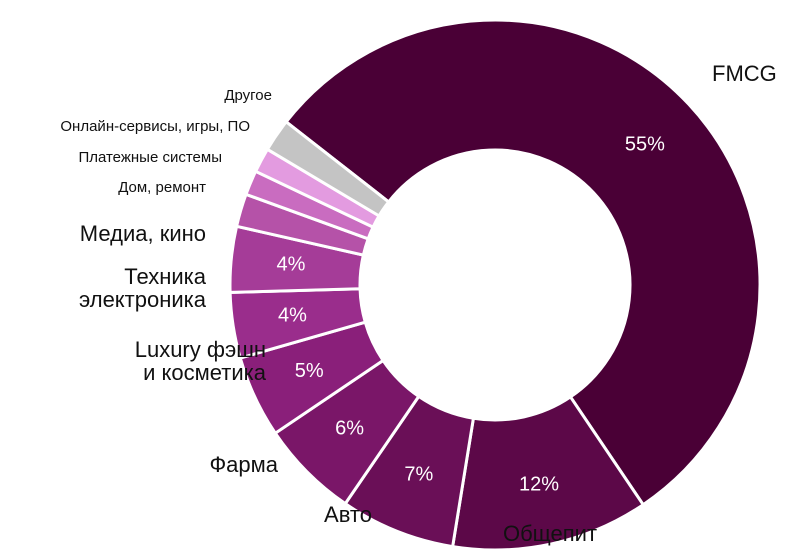  Describe the element at coordinates (142, 233) in the screenshot. I see `category-label: Медиа, кино` at that location.